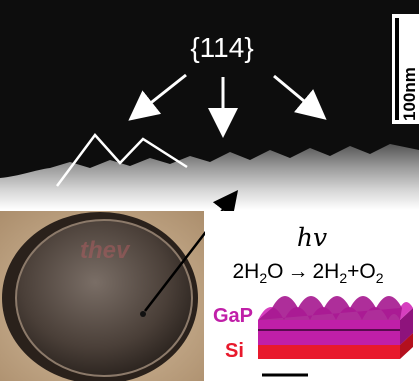 The image size is (419, 381). Describe the element at coordinates (335, 327) in the screenshot. I see `layer-stack` at that location.